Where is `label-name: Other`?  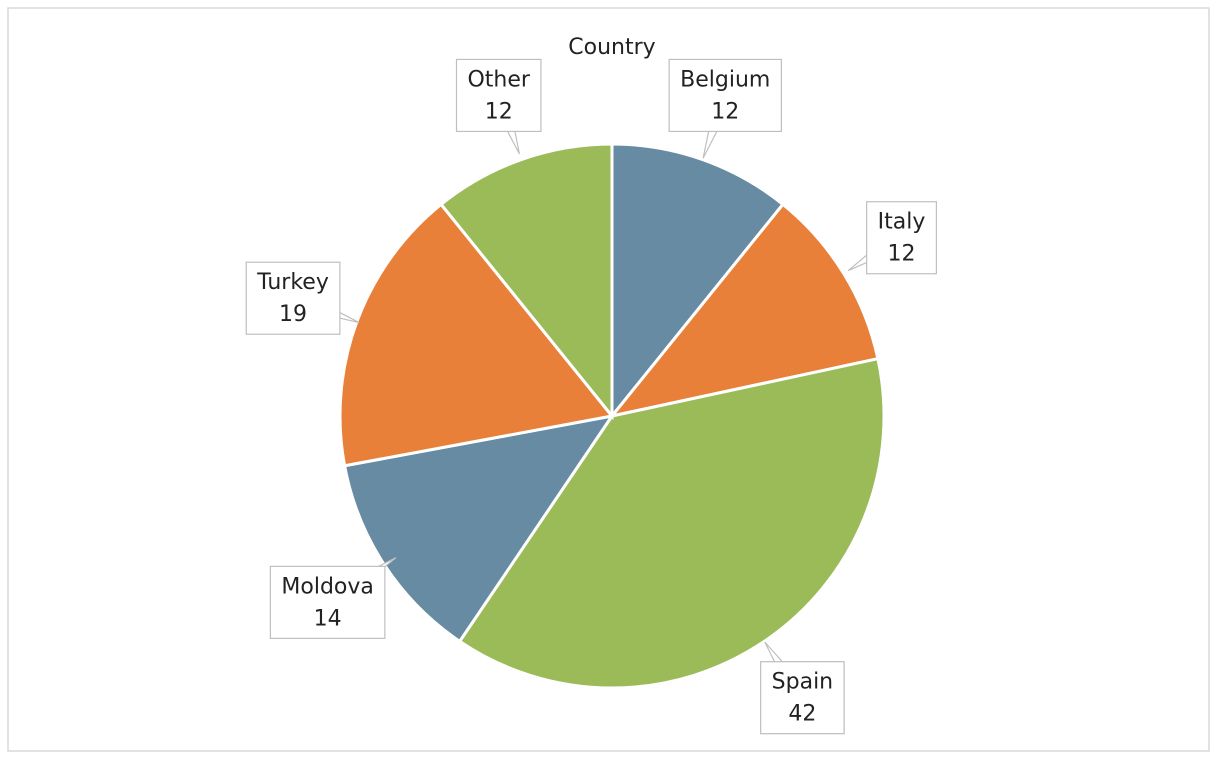 label-name: Other is located at coordinates (498, 79).